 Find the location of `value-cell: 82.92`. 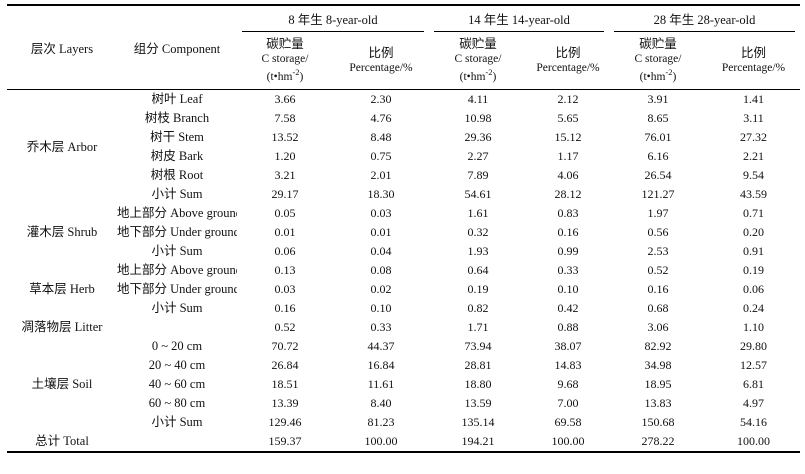

value-cell: 82.92 is located at coordinates (658, 346).